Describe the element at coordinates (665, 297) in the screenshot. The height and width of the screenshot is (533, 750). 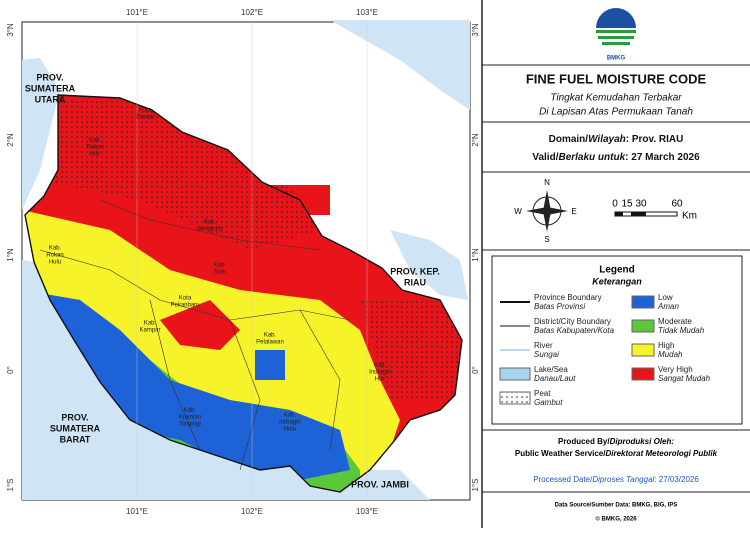
I see `legend-label: Low` at that location.